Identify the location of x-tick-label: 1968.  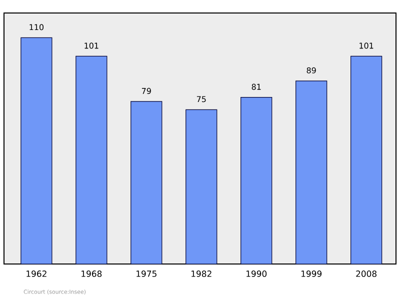
(92, 273).